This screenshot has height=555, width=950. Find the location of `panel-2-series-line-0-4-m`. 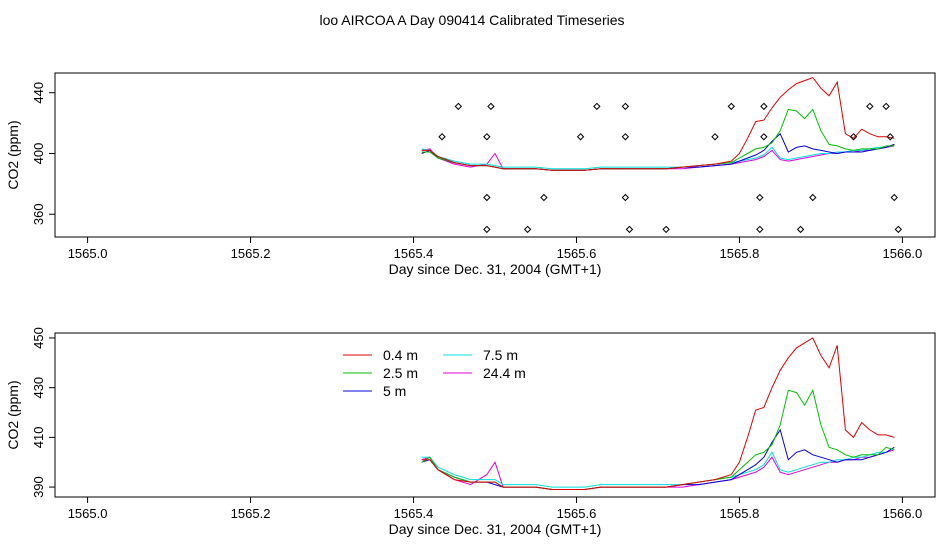

panel-2-series-line-0-4-m is located at coordinates (658, 413).